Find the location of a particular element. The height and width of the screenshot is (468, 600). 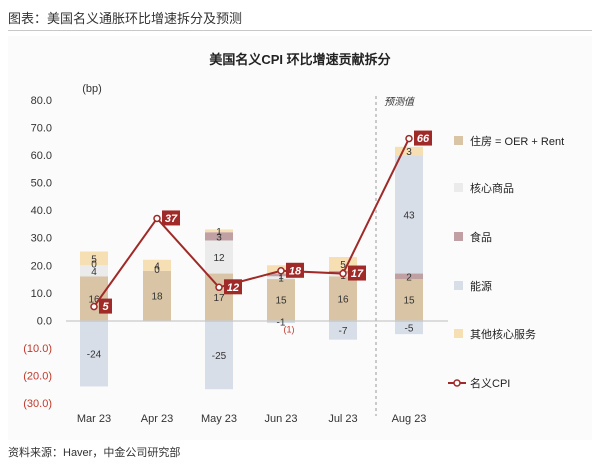

y-tick-label: (30.0) is located at coordinates (37, 404).